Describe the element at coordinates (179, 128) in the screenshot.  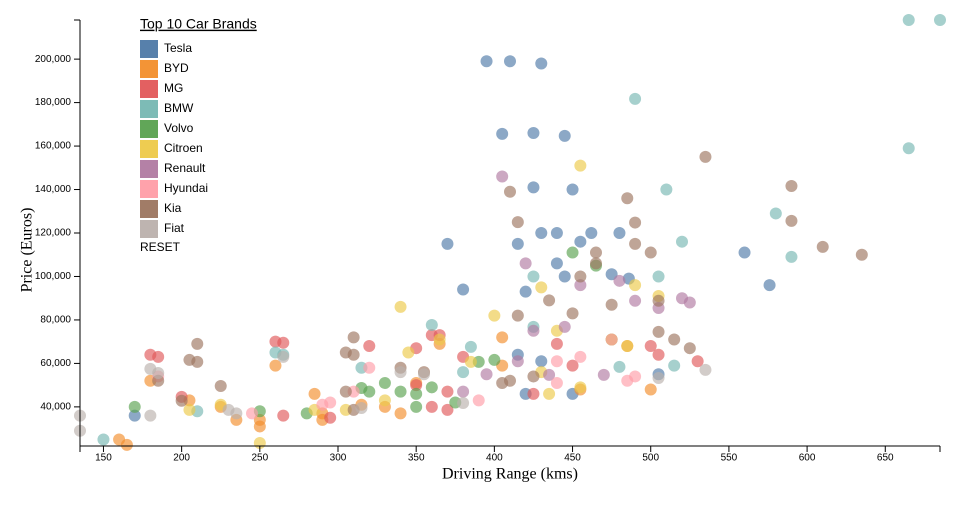
I see `legend-label: Volvo` at that location.